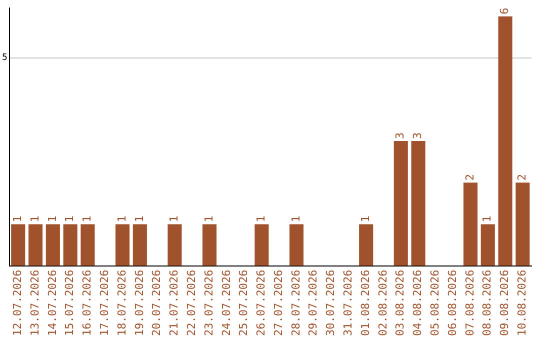  I want to click on x-tick-label: 21.07.2026, so click(174, 303).